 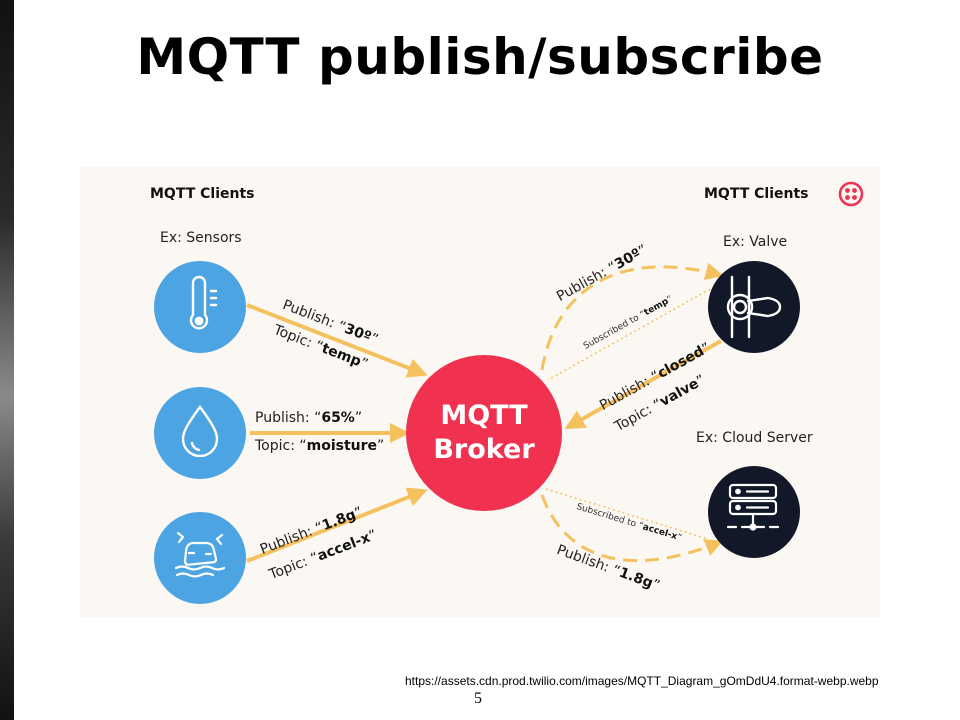 What do you see at coordinates (309, 418) in the screenshot?
I see `moisture-publish-label: Publish: “65%”` at bounding box center [309, 418].